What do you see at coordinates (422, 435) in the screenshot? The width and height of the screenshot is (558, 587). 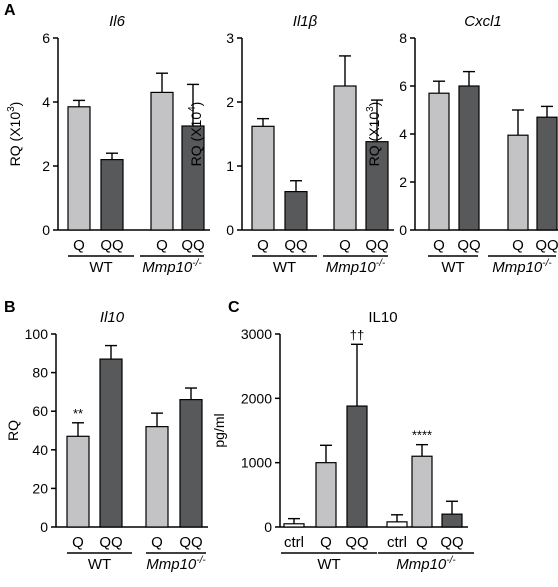 I see `significance-label: ****` at bounding box center [422, 435].